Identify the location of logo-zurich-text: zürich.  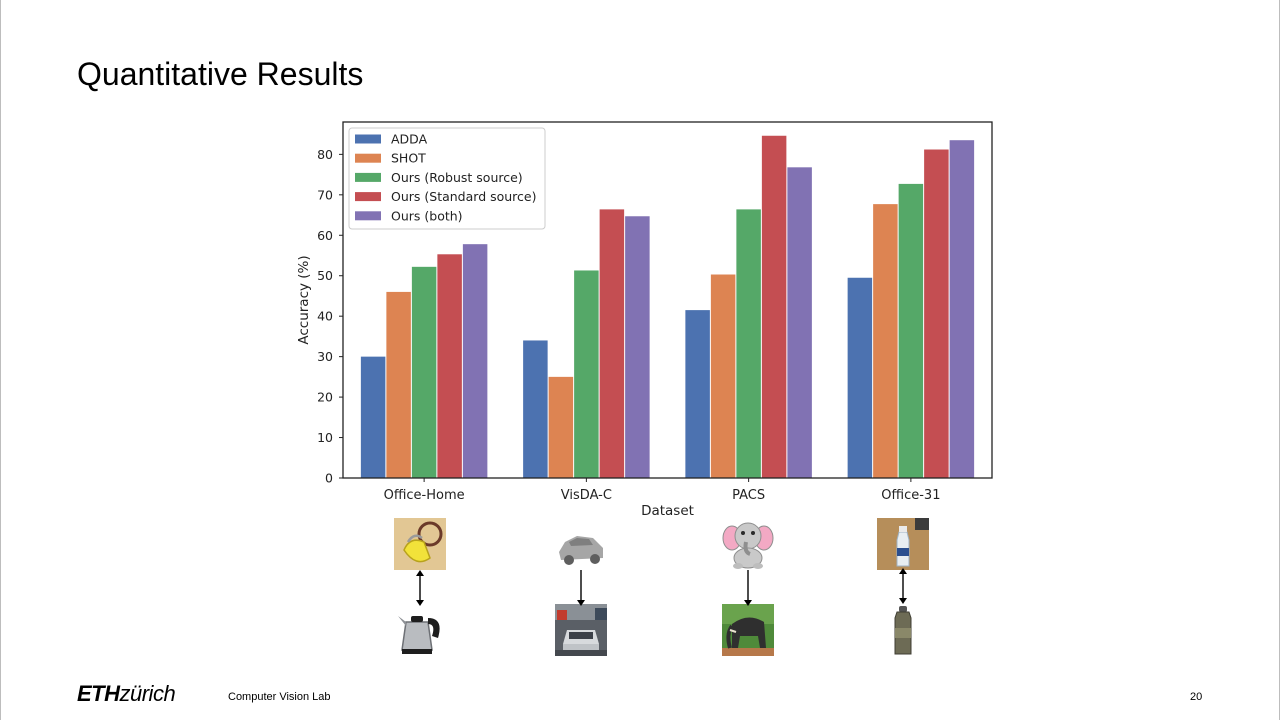
(147, 693).